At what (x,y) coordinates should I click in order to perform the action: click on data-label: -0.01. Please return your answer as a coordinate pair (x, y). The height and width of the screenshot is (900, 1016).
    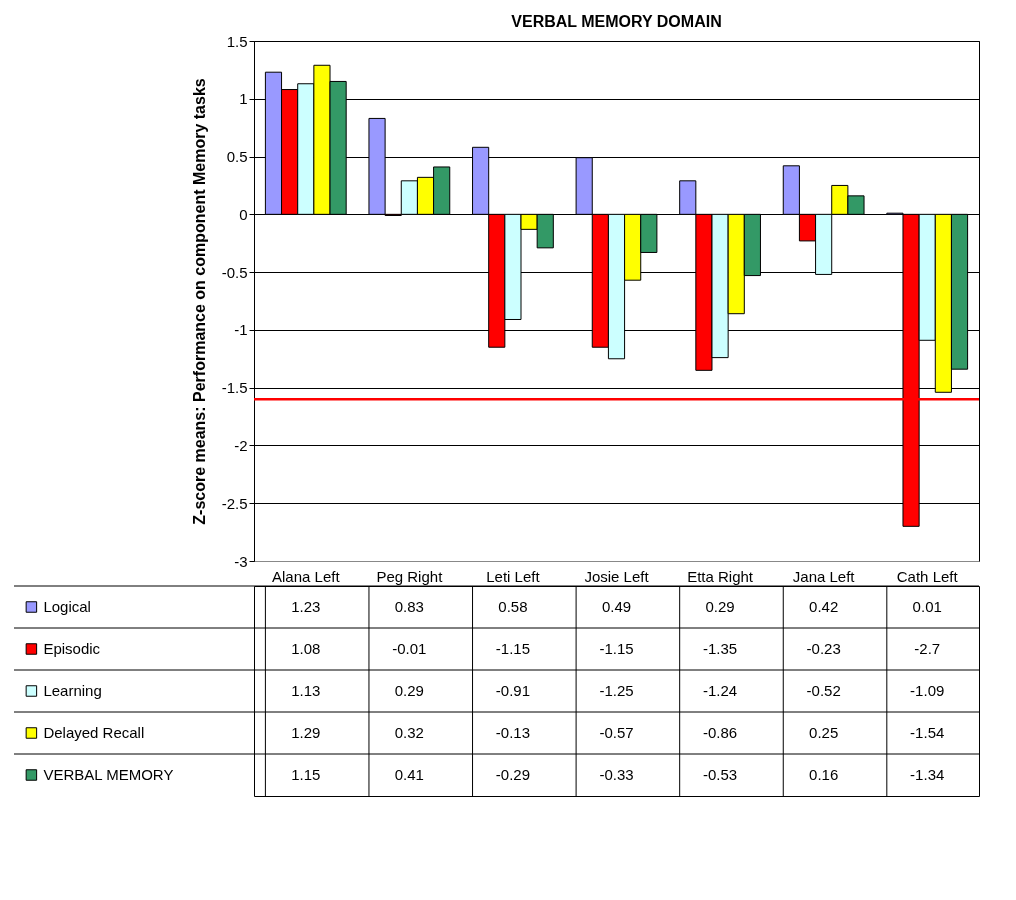
    Looking at the image, I should click on (409, 648).